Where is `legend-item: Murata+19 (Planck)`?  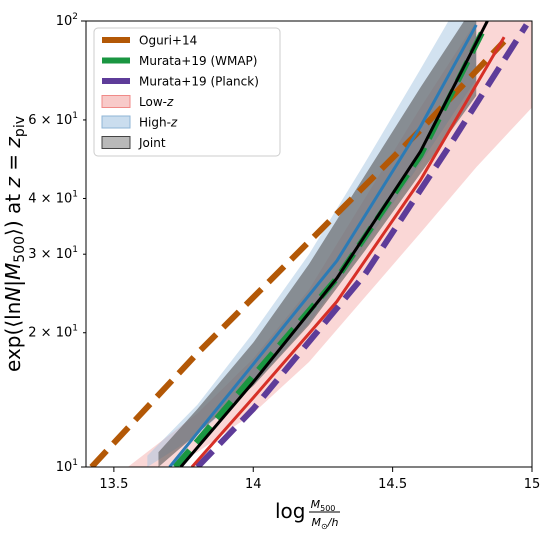 legend-item: Murata+19 (Planck) is located at coordinates (180, 82).